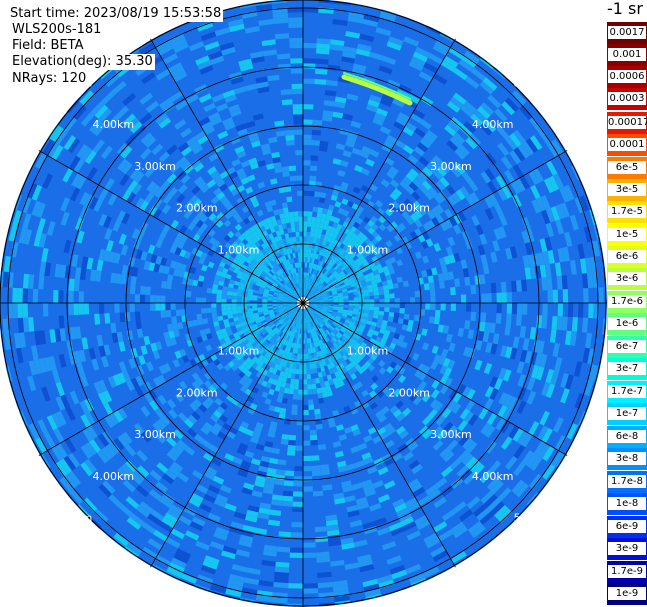 The height and width of the screenshot is (607, 647). What do you see at coordinates (627, 392) in the screenshot?
I see `colorbar-entry: 1.7e-7` at bounding box center [627, 392].